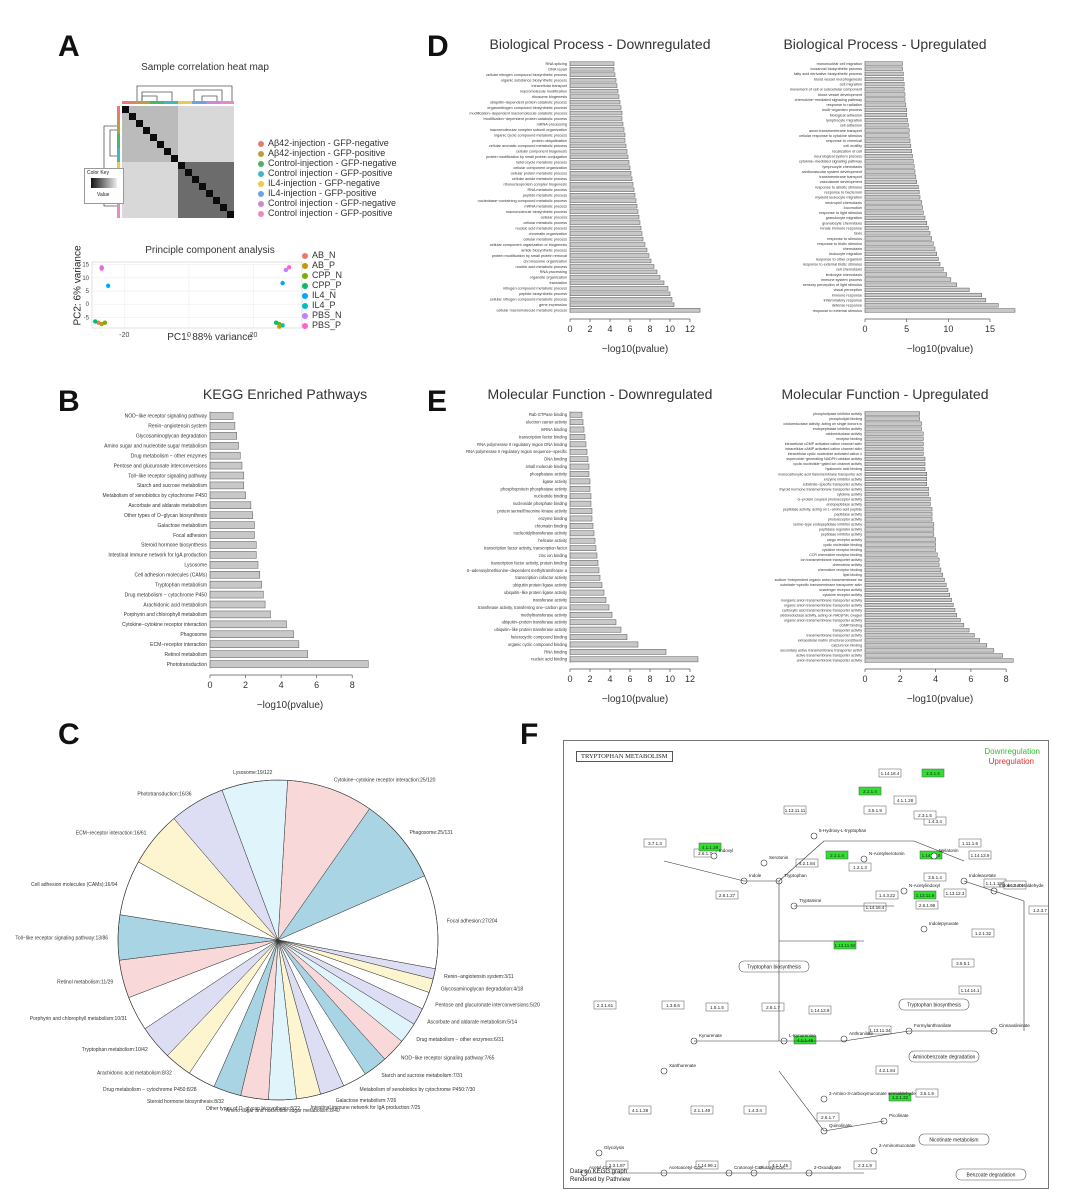  Describe the element at coordinates (553, 540) in the screenshot. I see `bar-category-label: helicase activity` at that location.